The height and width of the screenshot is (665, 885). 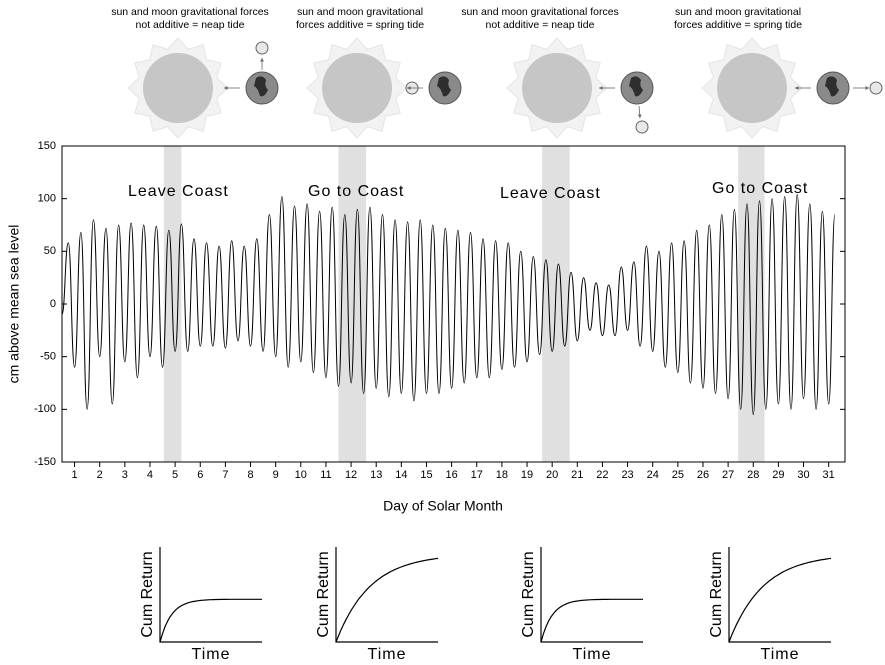 I want to click on x-tick-label: 1, so click(x=75, y=475).